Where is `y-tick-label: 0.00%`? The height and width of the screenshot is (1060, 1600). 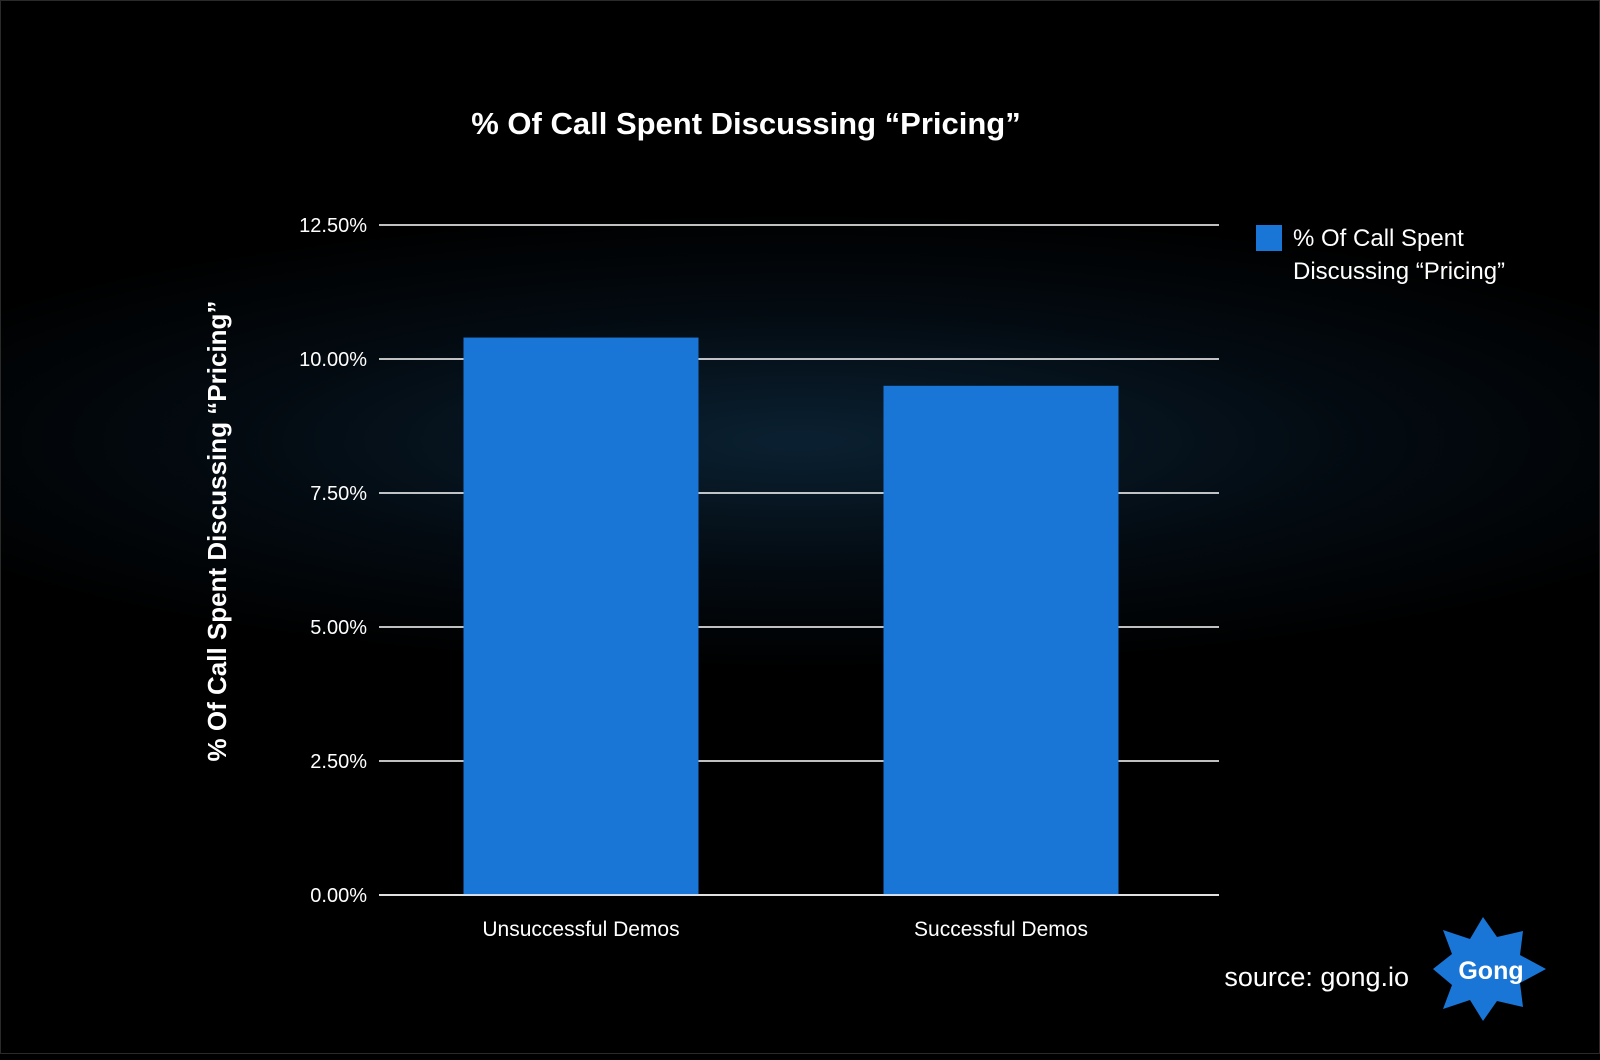
y-tick-label: 0.00% is located at coordinates (338, 896).